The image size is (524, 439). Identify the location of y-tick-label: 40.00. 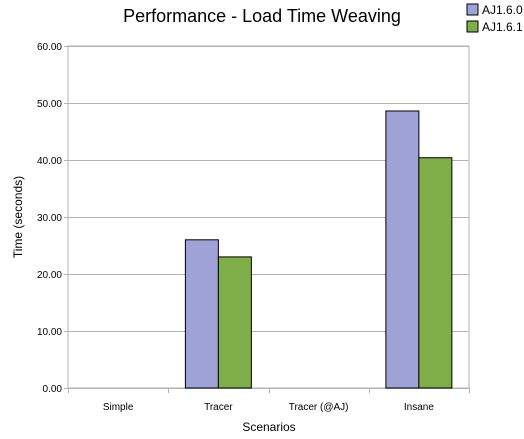
(49, 161).